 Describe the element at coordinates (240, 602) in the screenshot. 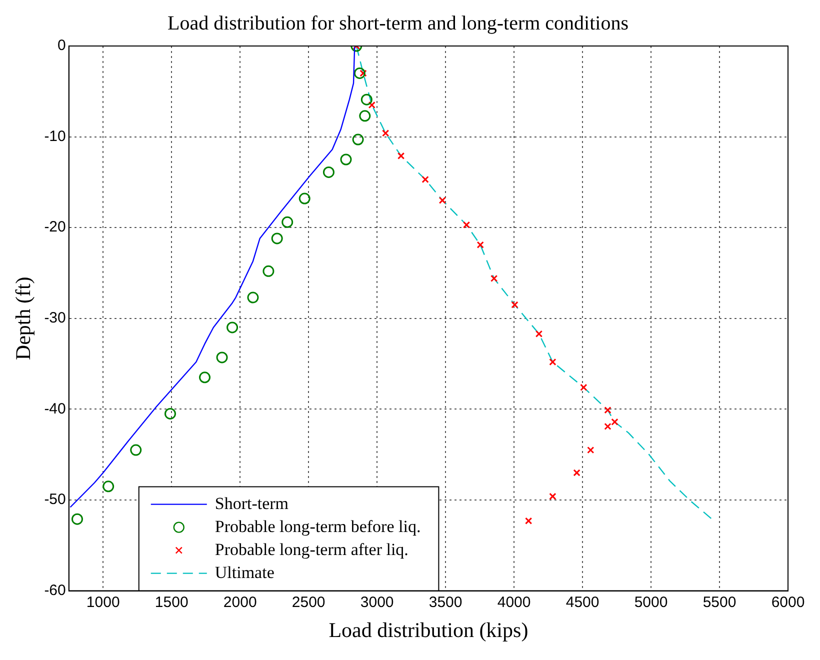

I see `x-tick-label: 2000` at that location.